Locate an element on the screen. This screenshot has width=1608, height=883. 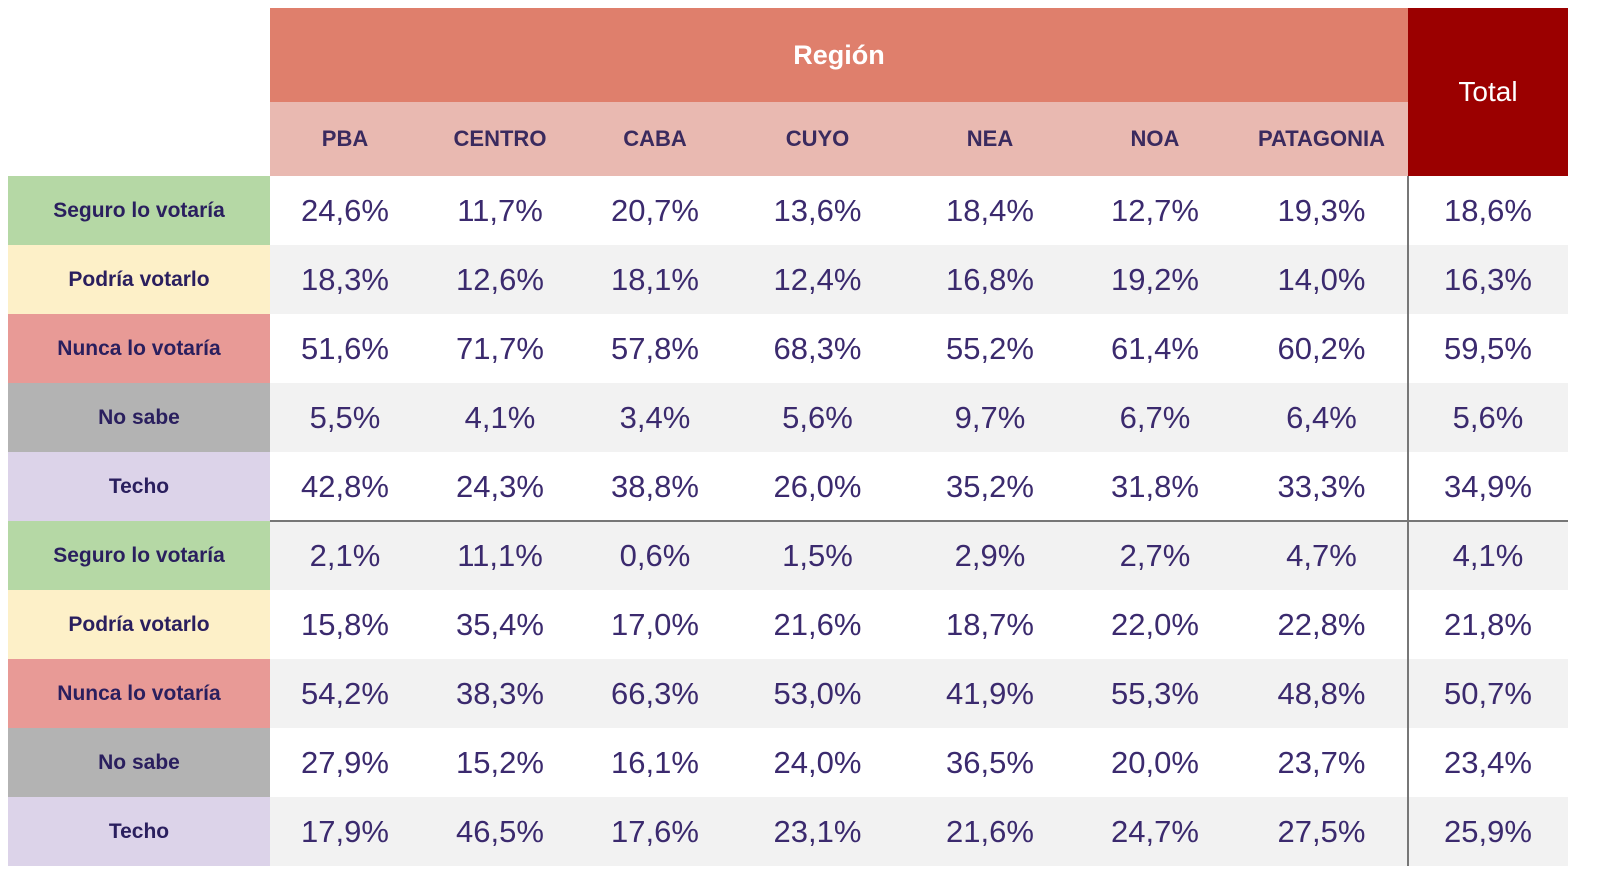
cell: 17,0% is located at coordinates (655, 624).